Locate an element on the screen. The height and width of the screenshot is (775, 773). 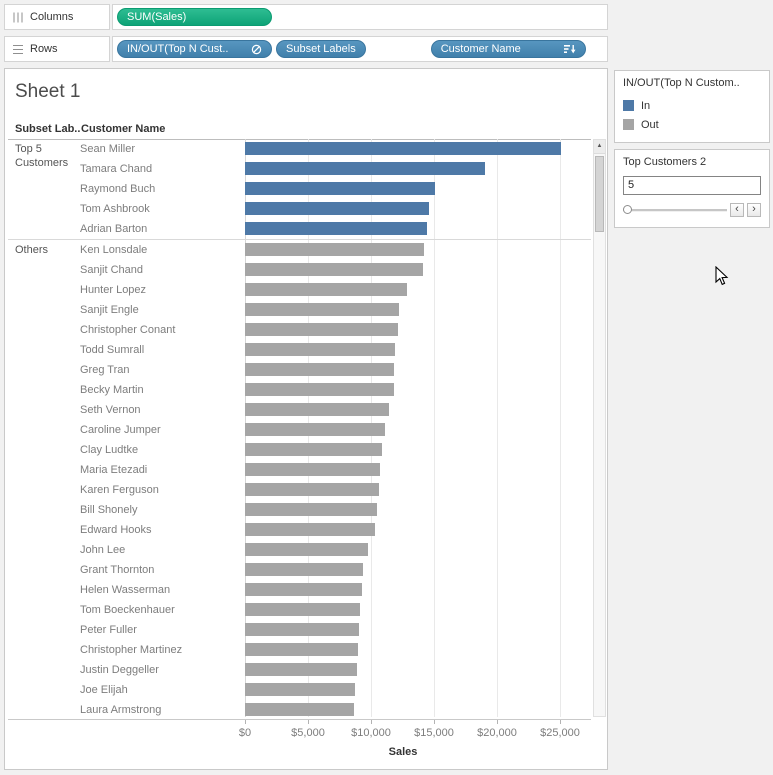
customer-name: Karen Ferguson is located at coordinates (119, 490).